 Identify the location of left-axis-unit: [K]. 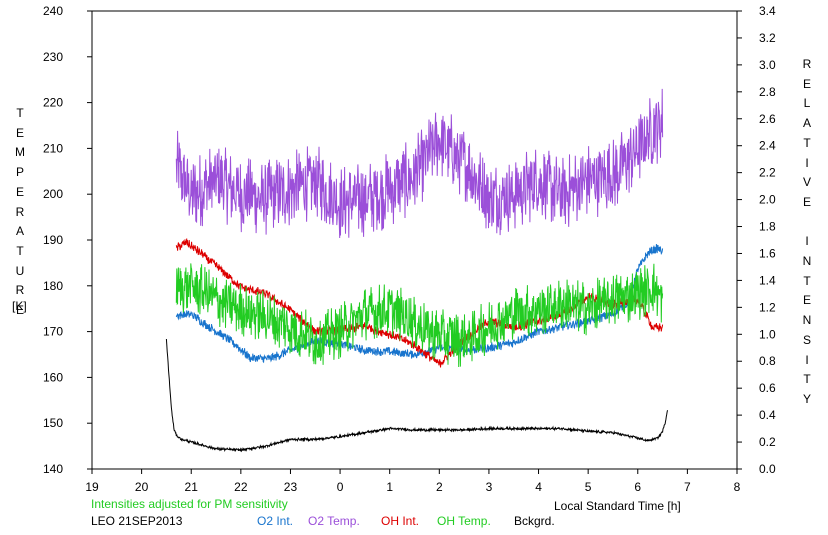
(19, 306).